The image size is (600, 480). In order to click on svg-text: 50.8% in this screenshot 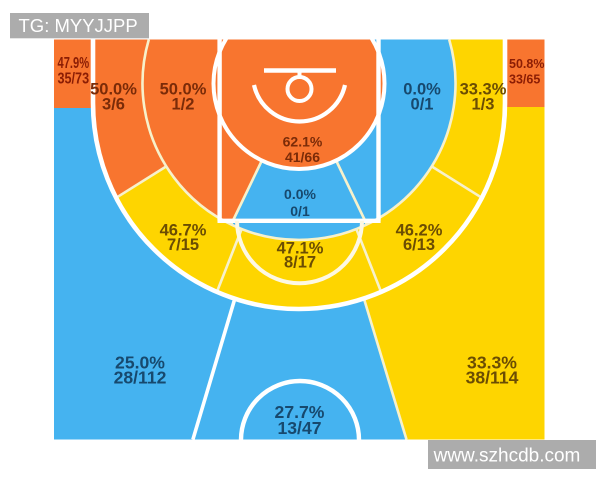, I will do `click(526, 64)`.